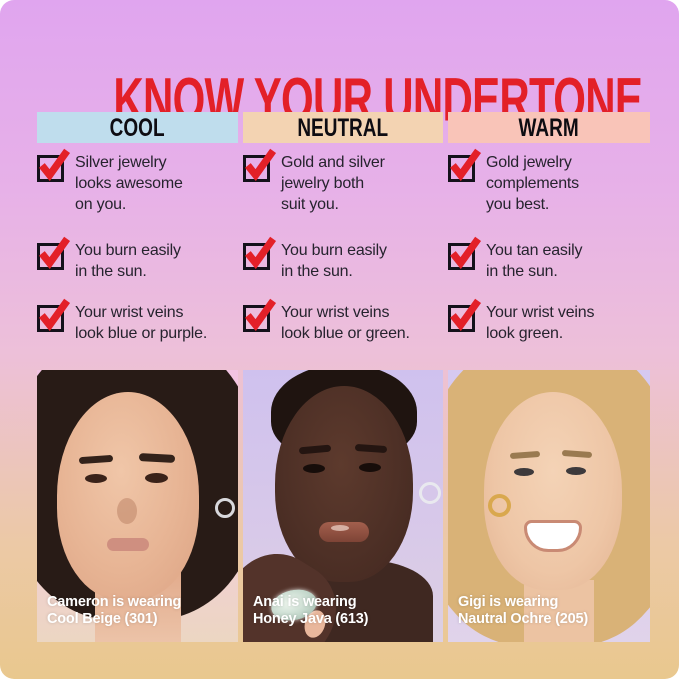 The width and height of the screenshot is (679, 679). What do you see at coordinates (540, 323) in the screenshot?
I see `checklist-item-text: Your wrist veins look green.` at bounding box center [540, 323].